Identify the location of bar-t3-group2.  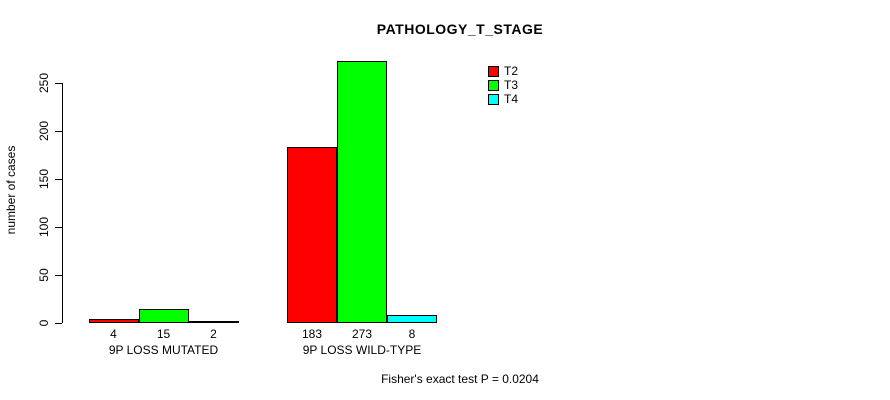
(362, 191).